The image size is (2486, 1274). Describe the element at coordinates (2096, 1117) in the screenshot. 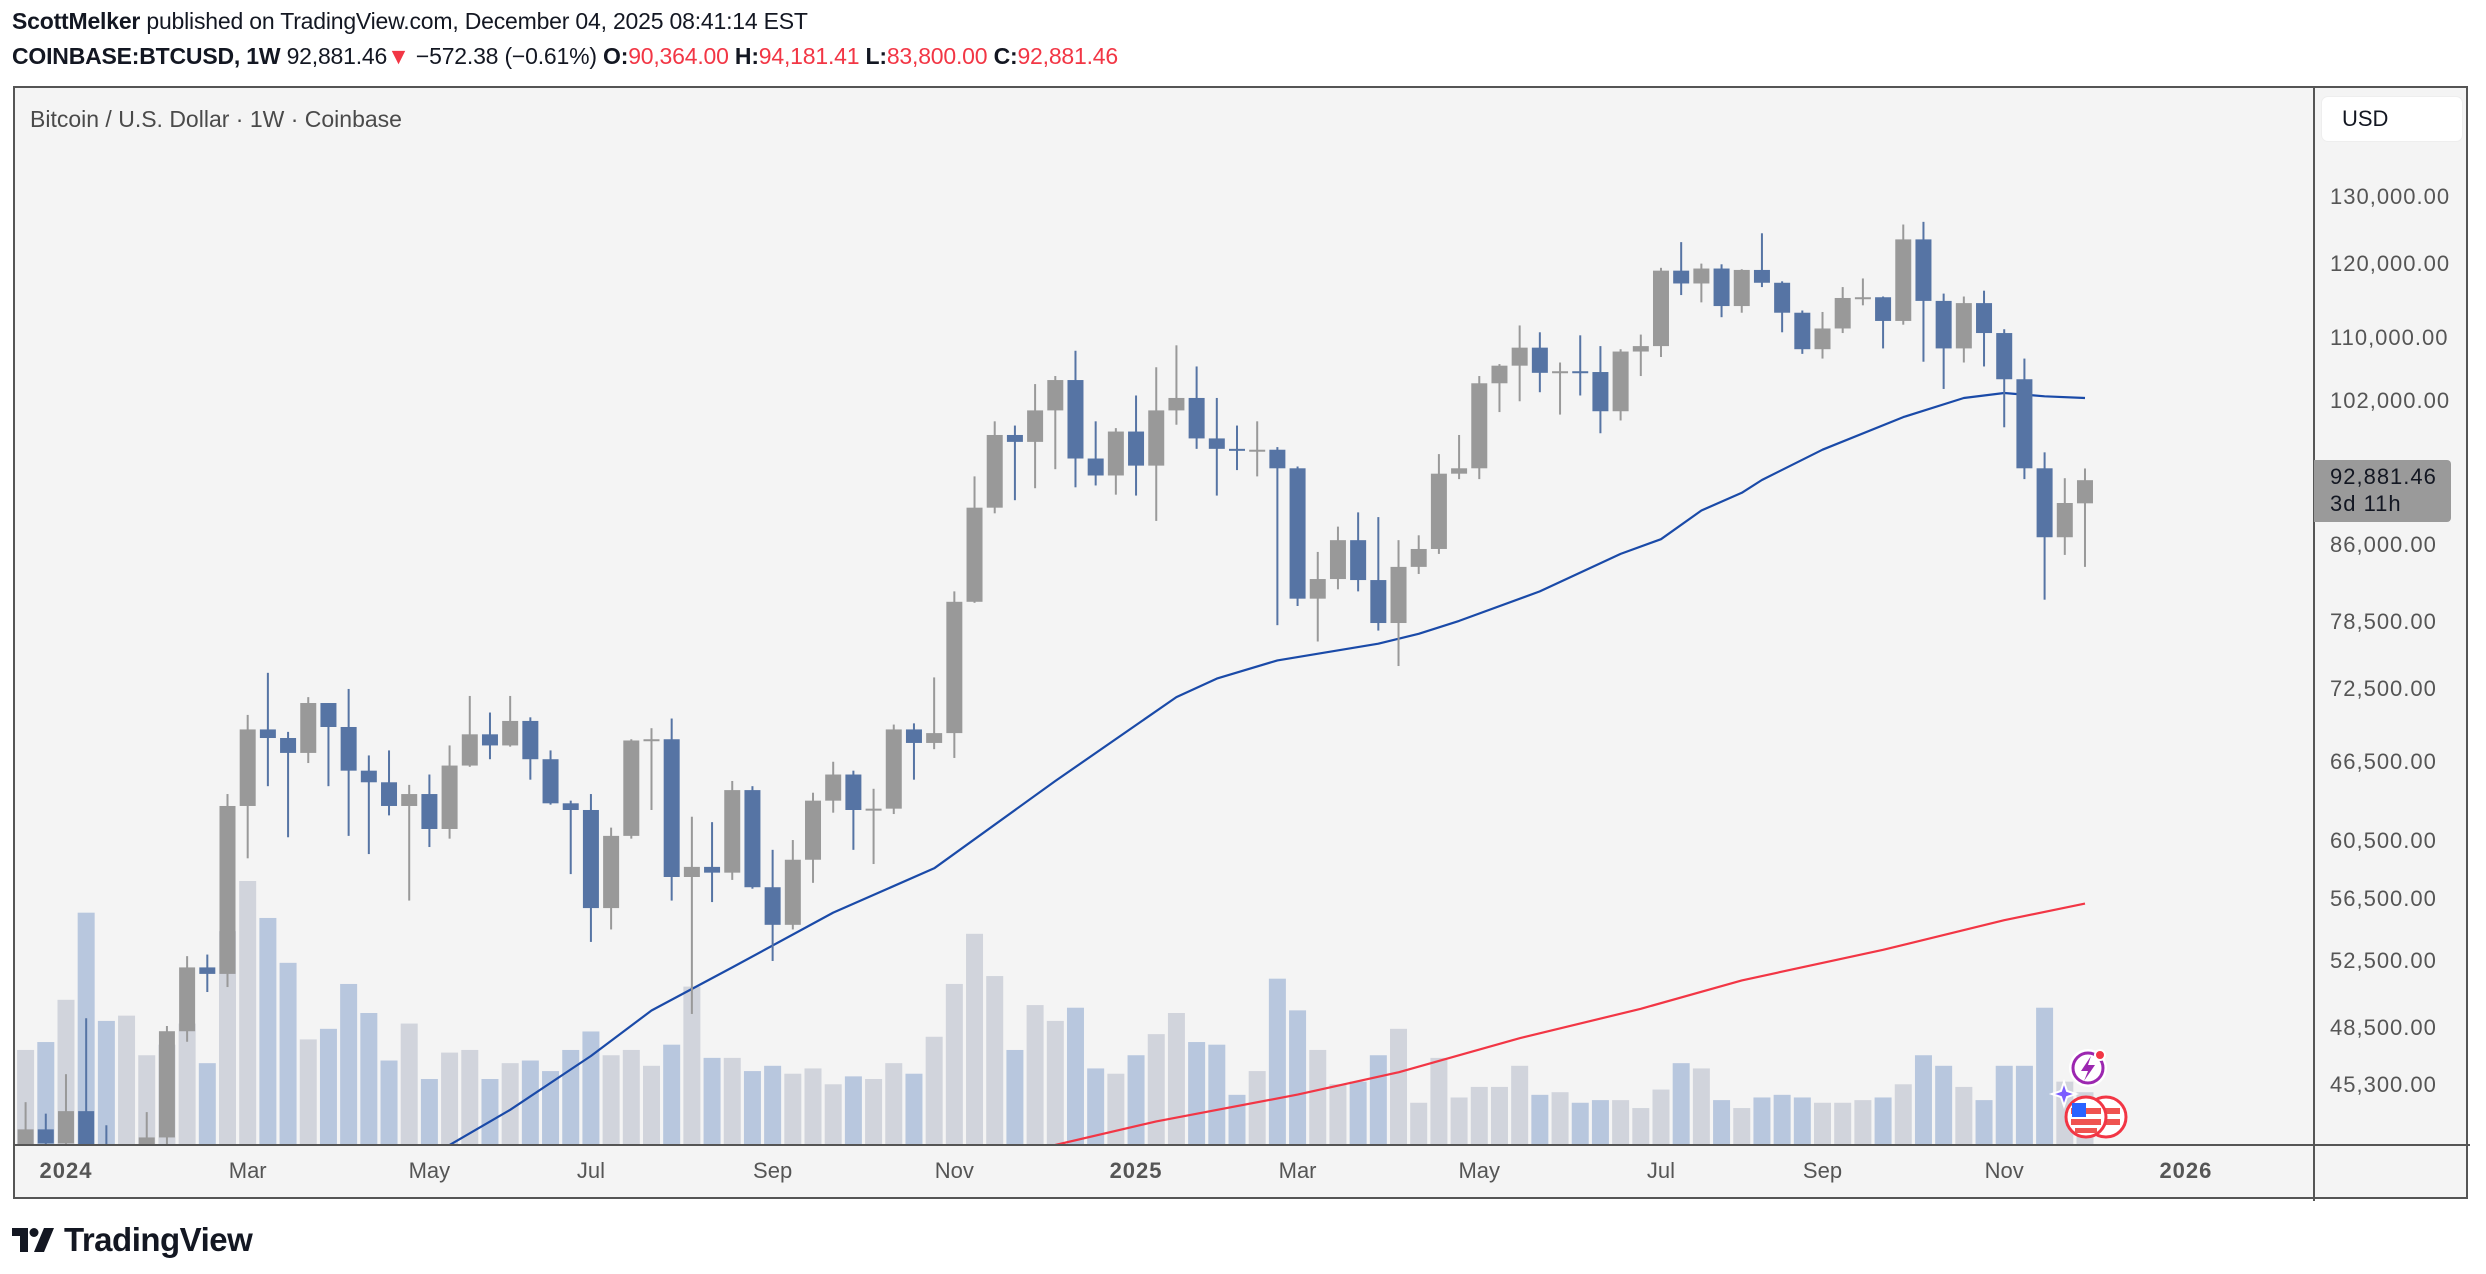

I see `us-flag-event-icon` at that location.